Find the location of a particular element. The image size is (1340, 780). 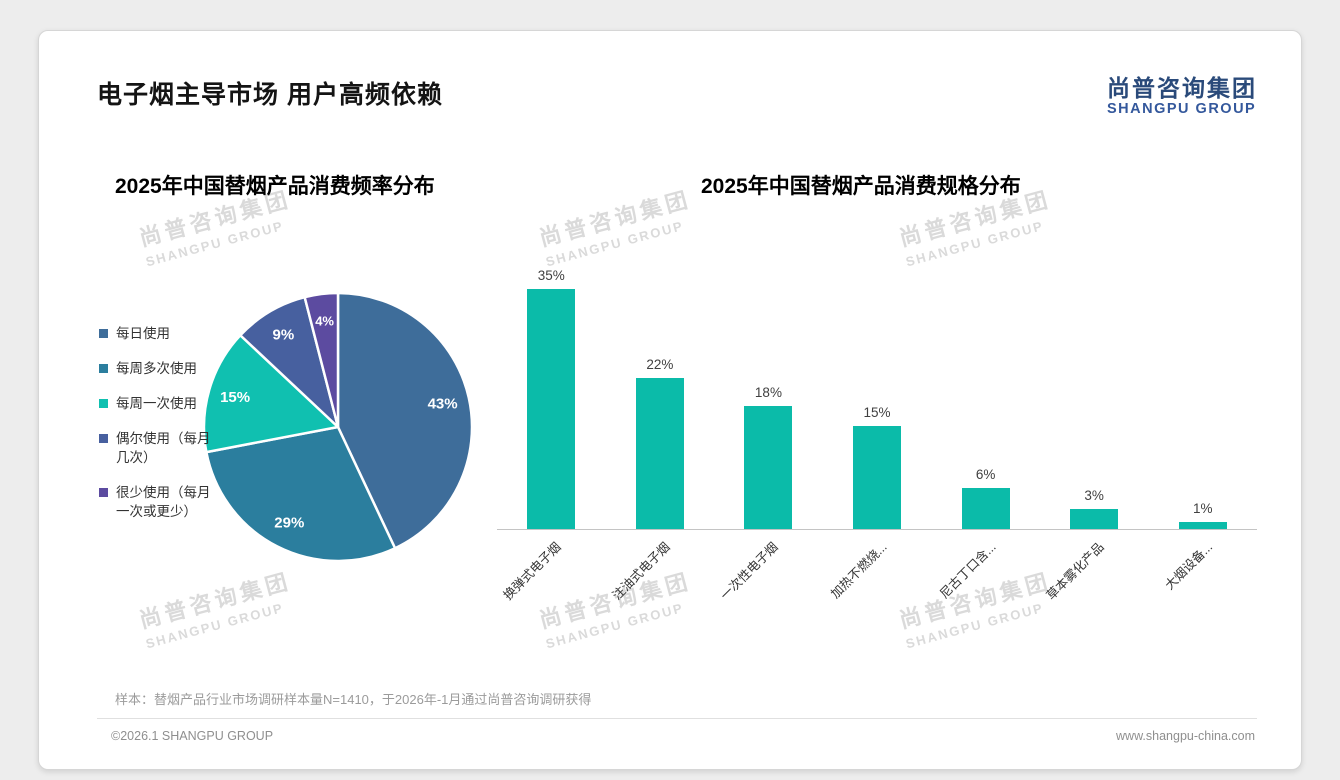

legend-item: 每周一次使用 is located at coordinates (157, 403).